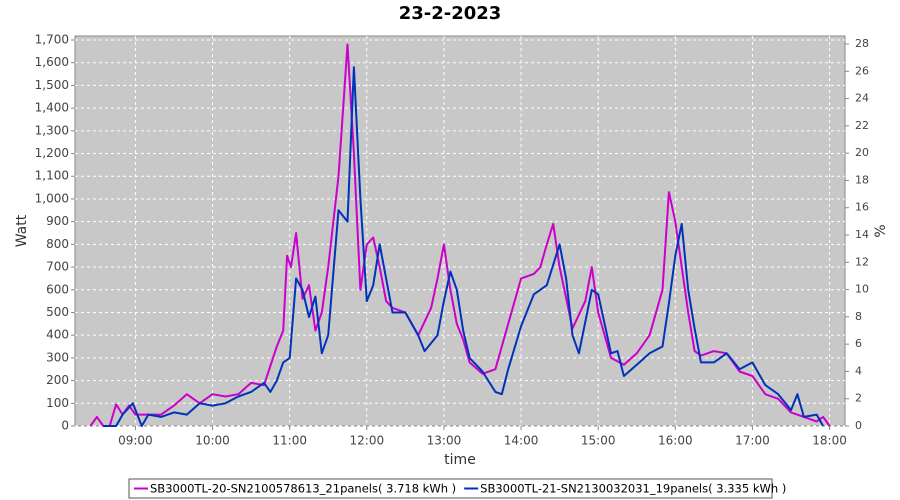 The image size is (900, 500). What do you see at coordinates (57, 244) in the screenshot?
I see `y-tick-label: 800` at bounding box center [57, 244].